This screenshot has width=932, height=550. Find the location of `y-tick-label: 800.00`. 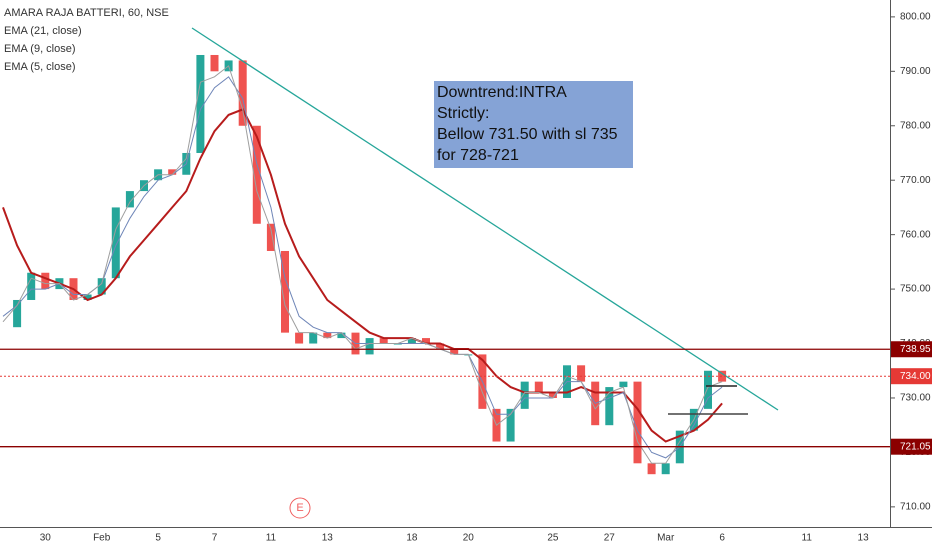

y-tick-label: 800.00 is located at coordinates (915, 17).